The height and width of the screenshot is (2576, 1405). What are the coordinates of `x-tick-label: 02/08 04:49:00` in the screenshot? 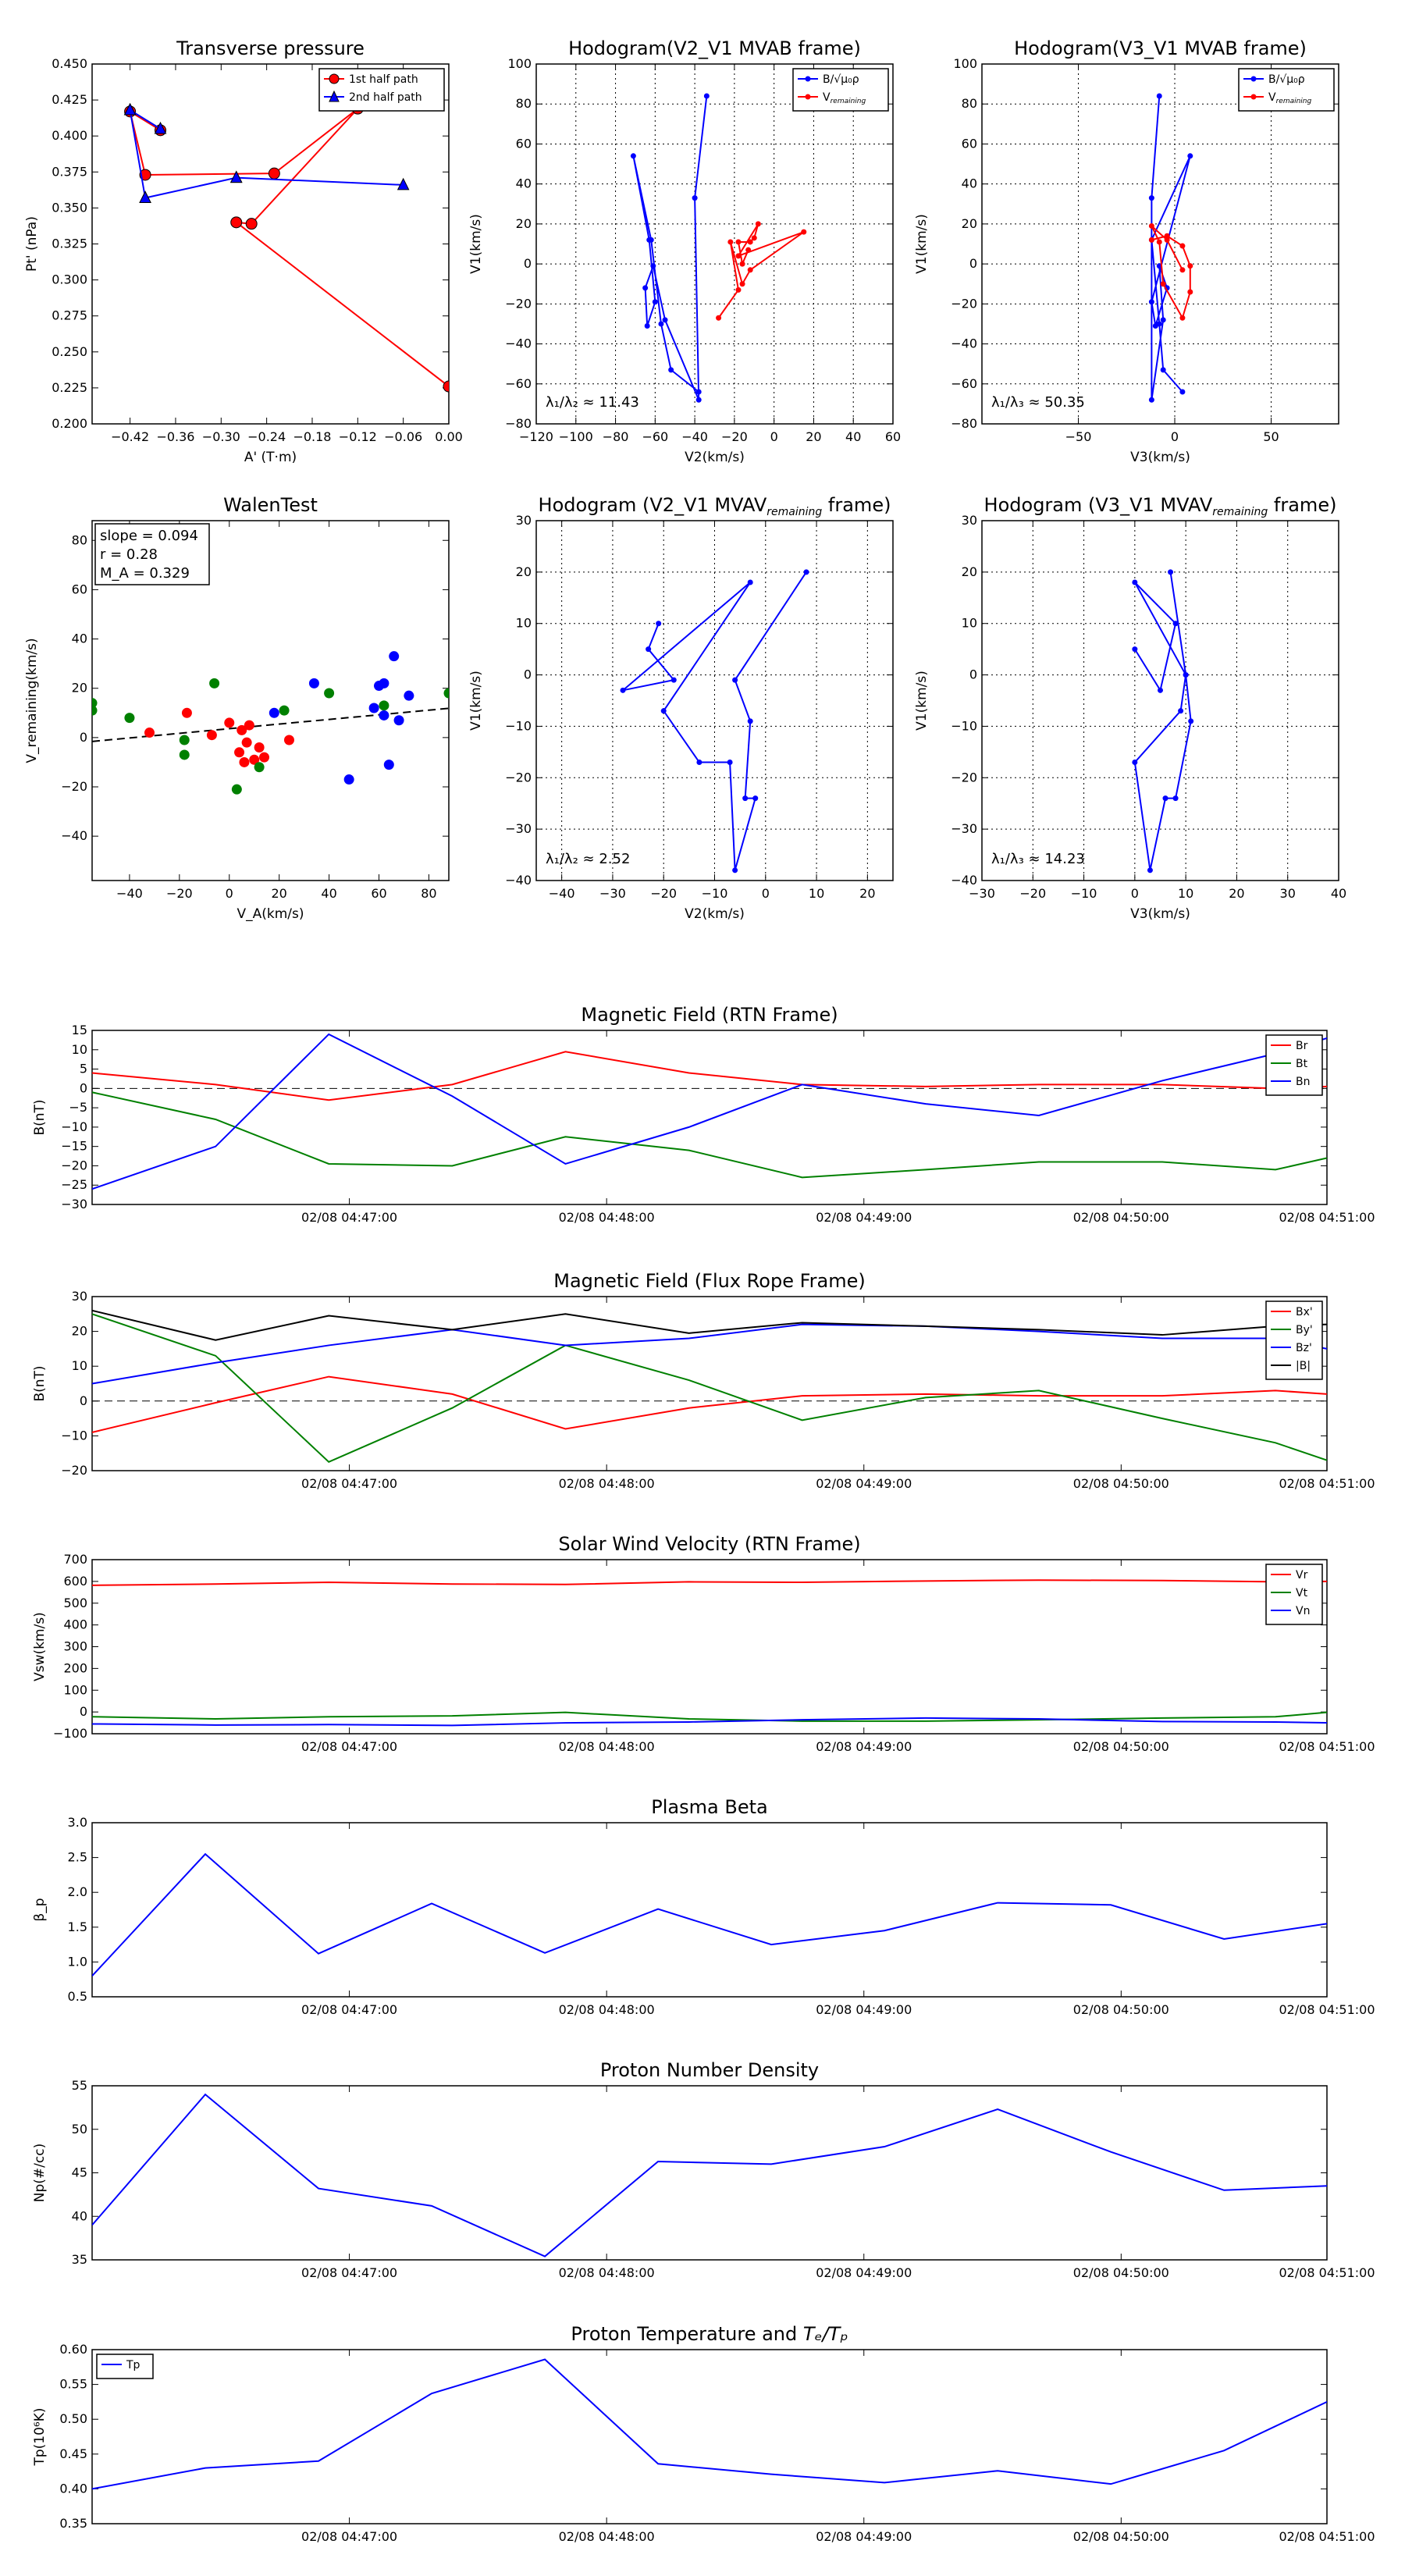 It's located at (864, 2009).